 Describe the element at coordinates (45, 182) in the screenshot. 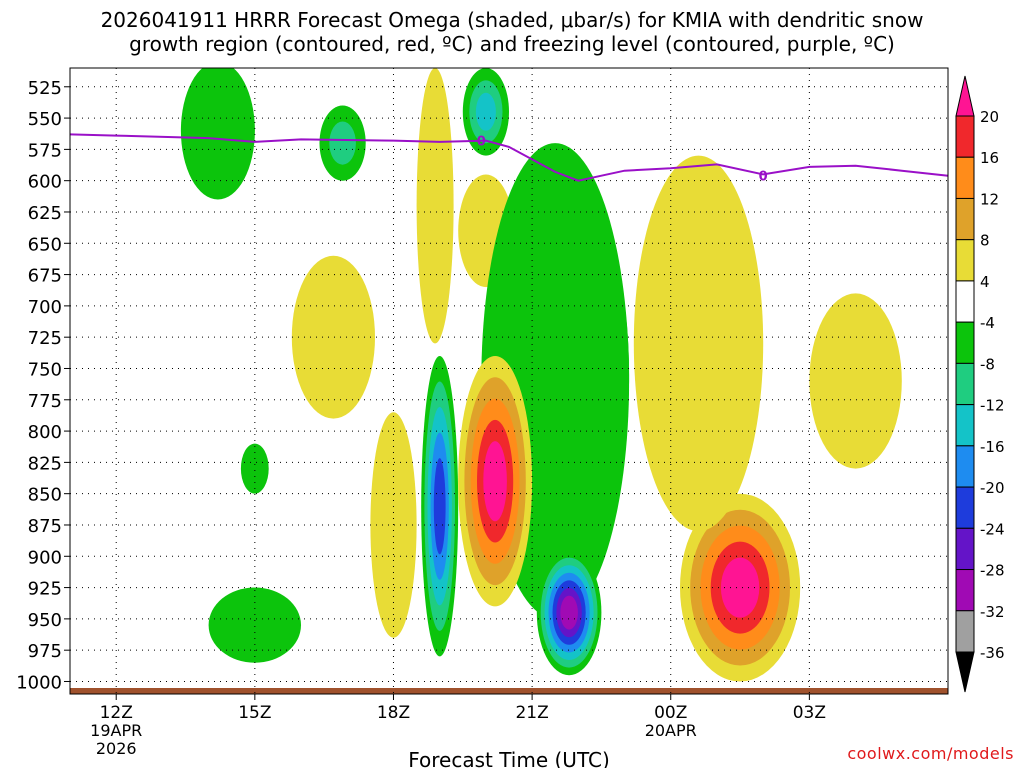

I see `y-tick-label: 600` at that location.